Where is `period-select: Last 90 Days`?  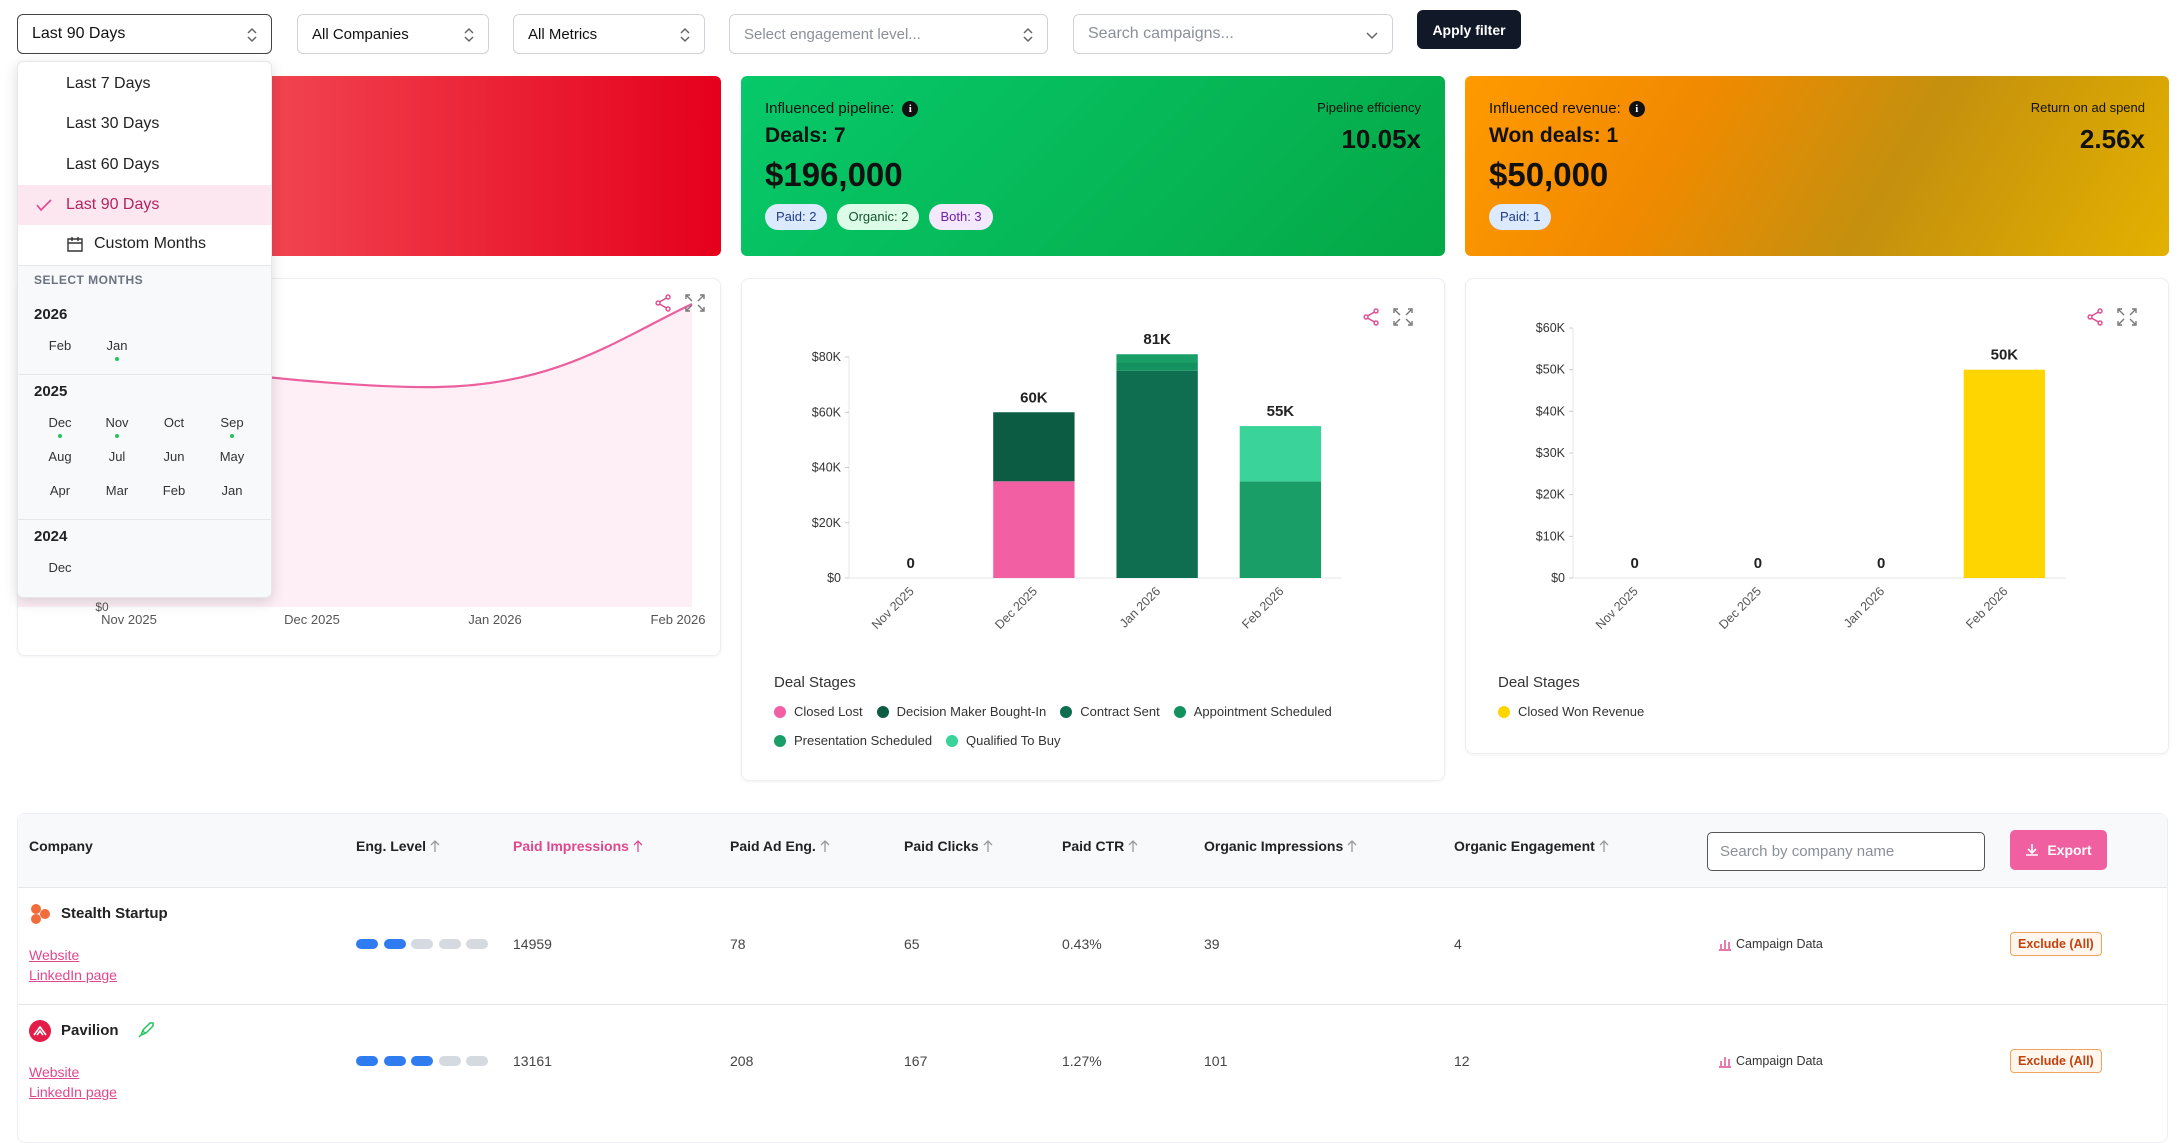 period-select: Last 90 Days is located at coordinates (144, 34).